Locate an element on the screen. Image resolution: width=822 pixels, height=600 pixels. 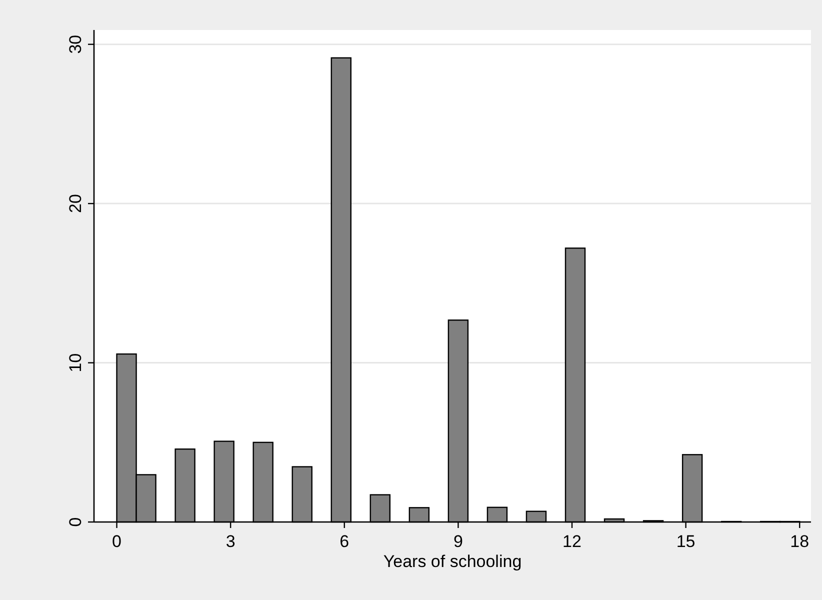
x-tick-label: 9 is located at coordinates (458, 541).